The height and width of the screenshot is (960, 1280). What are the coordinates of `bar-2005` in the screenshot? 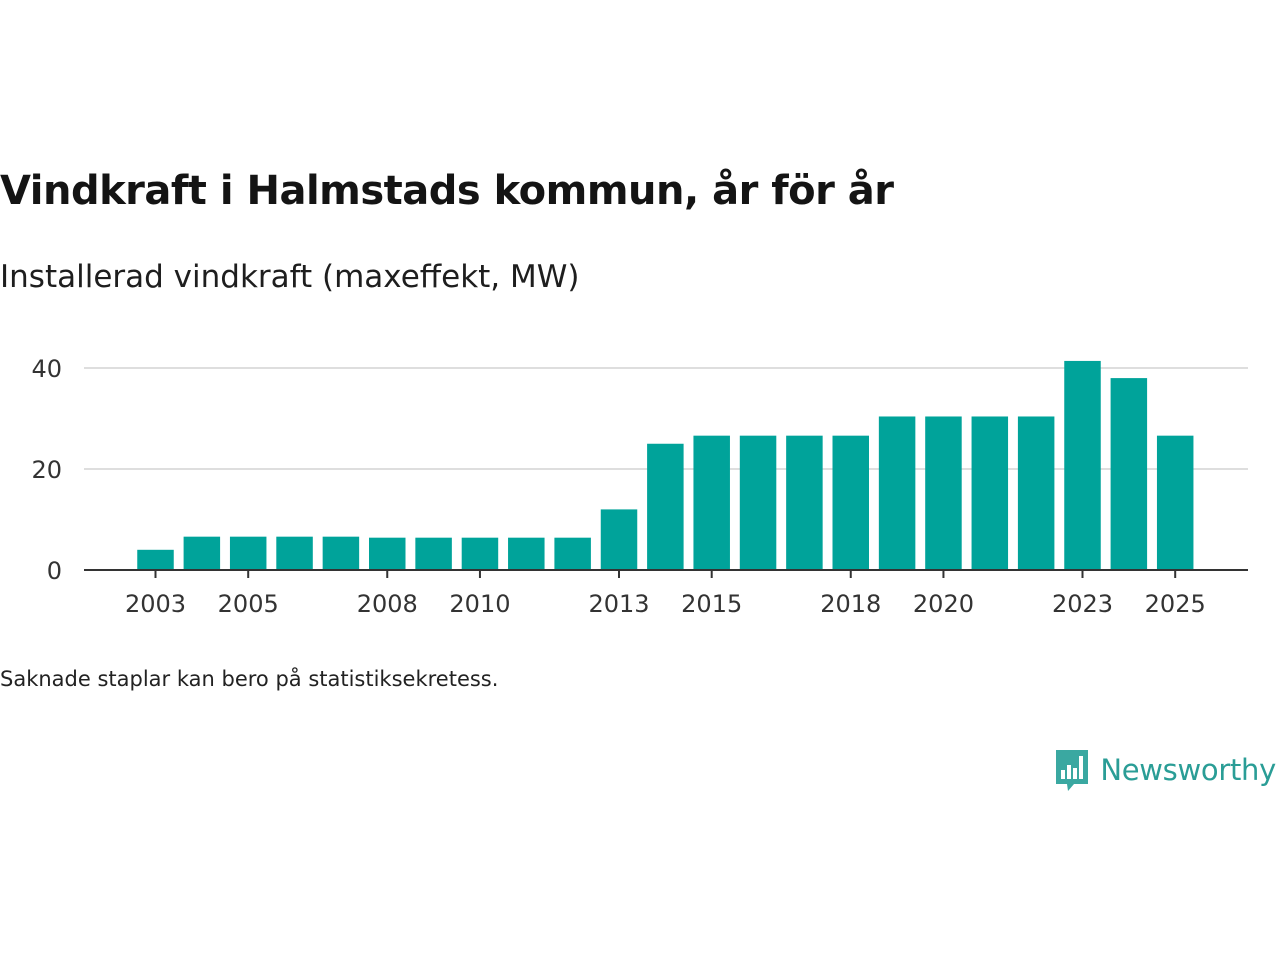 It's located at (248, 553).